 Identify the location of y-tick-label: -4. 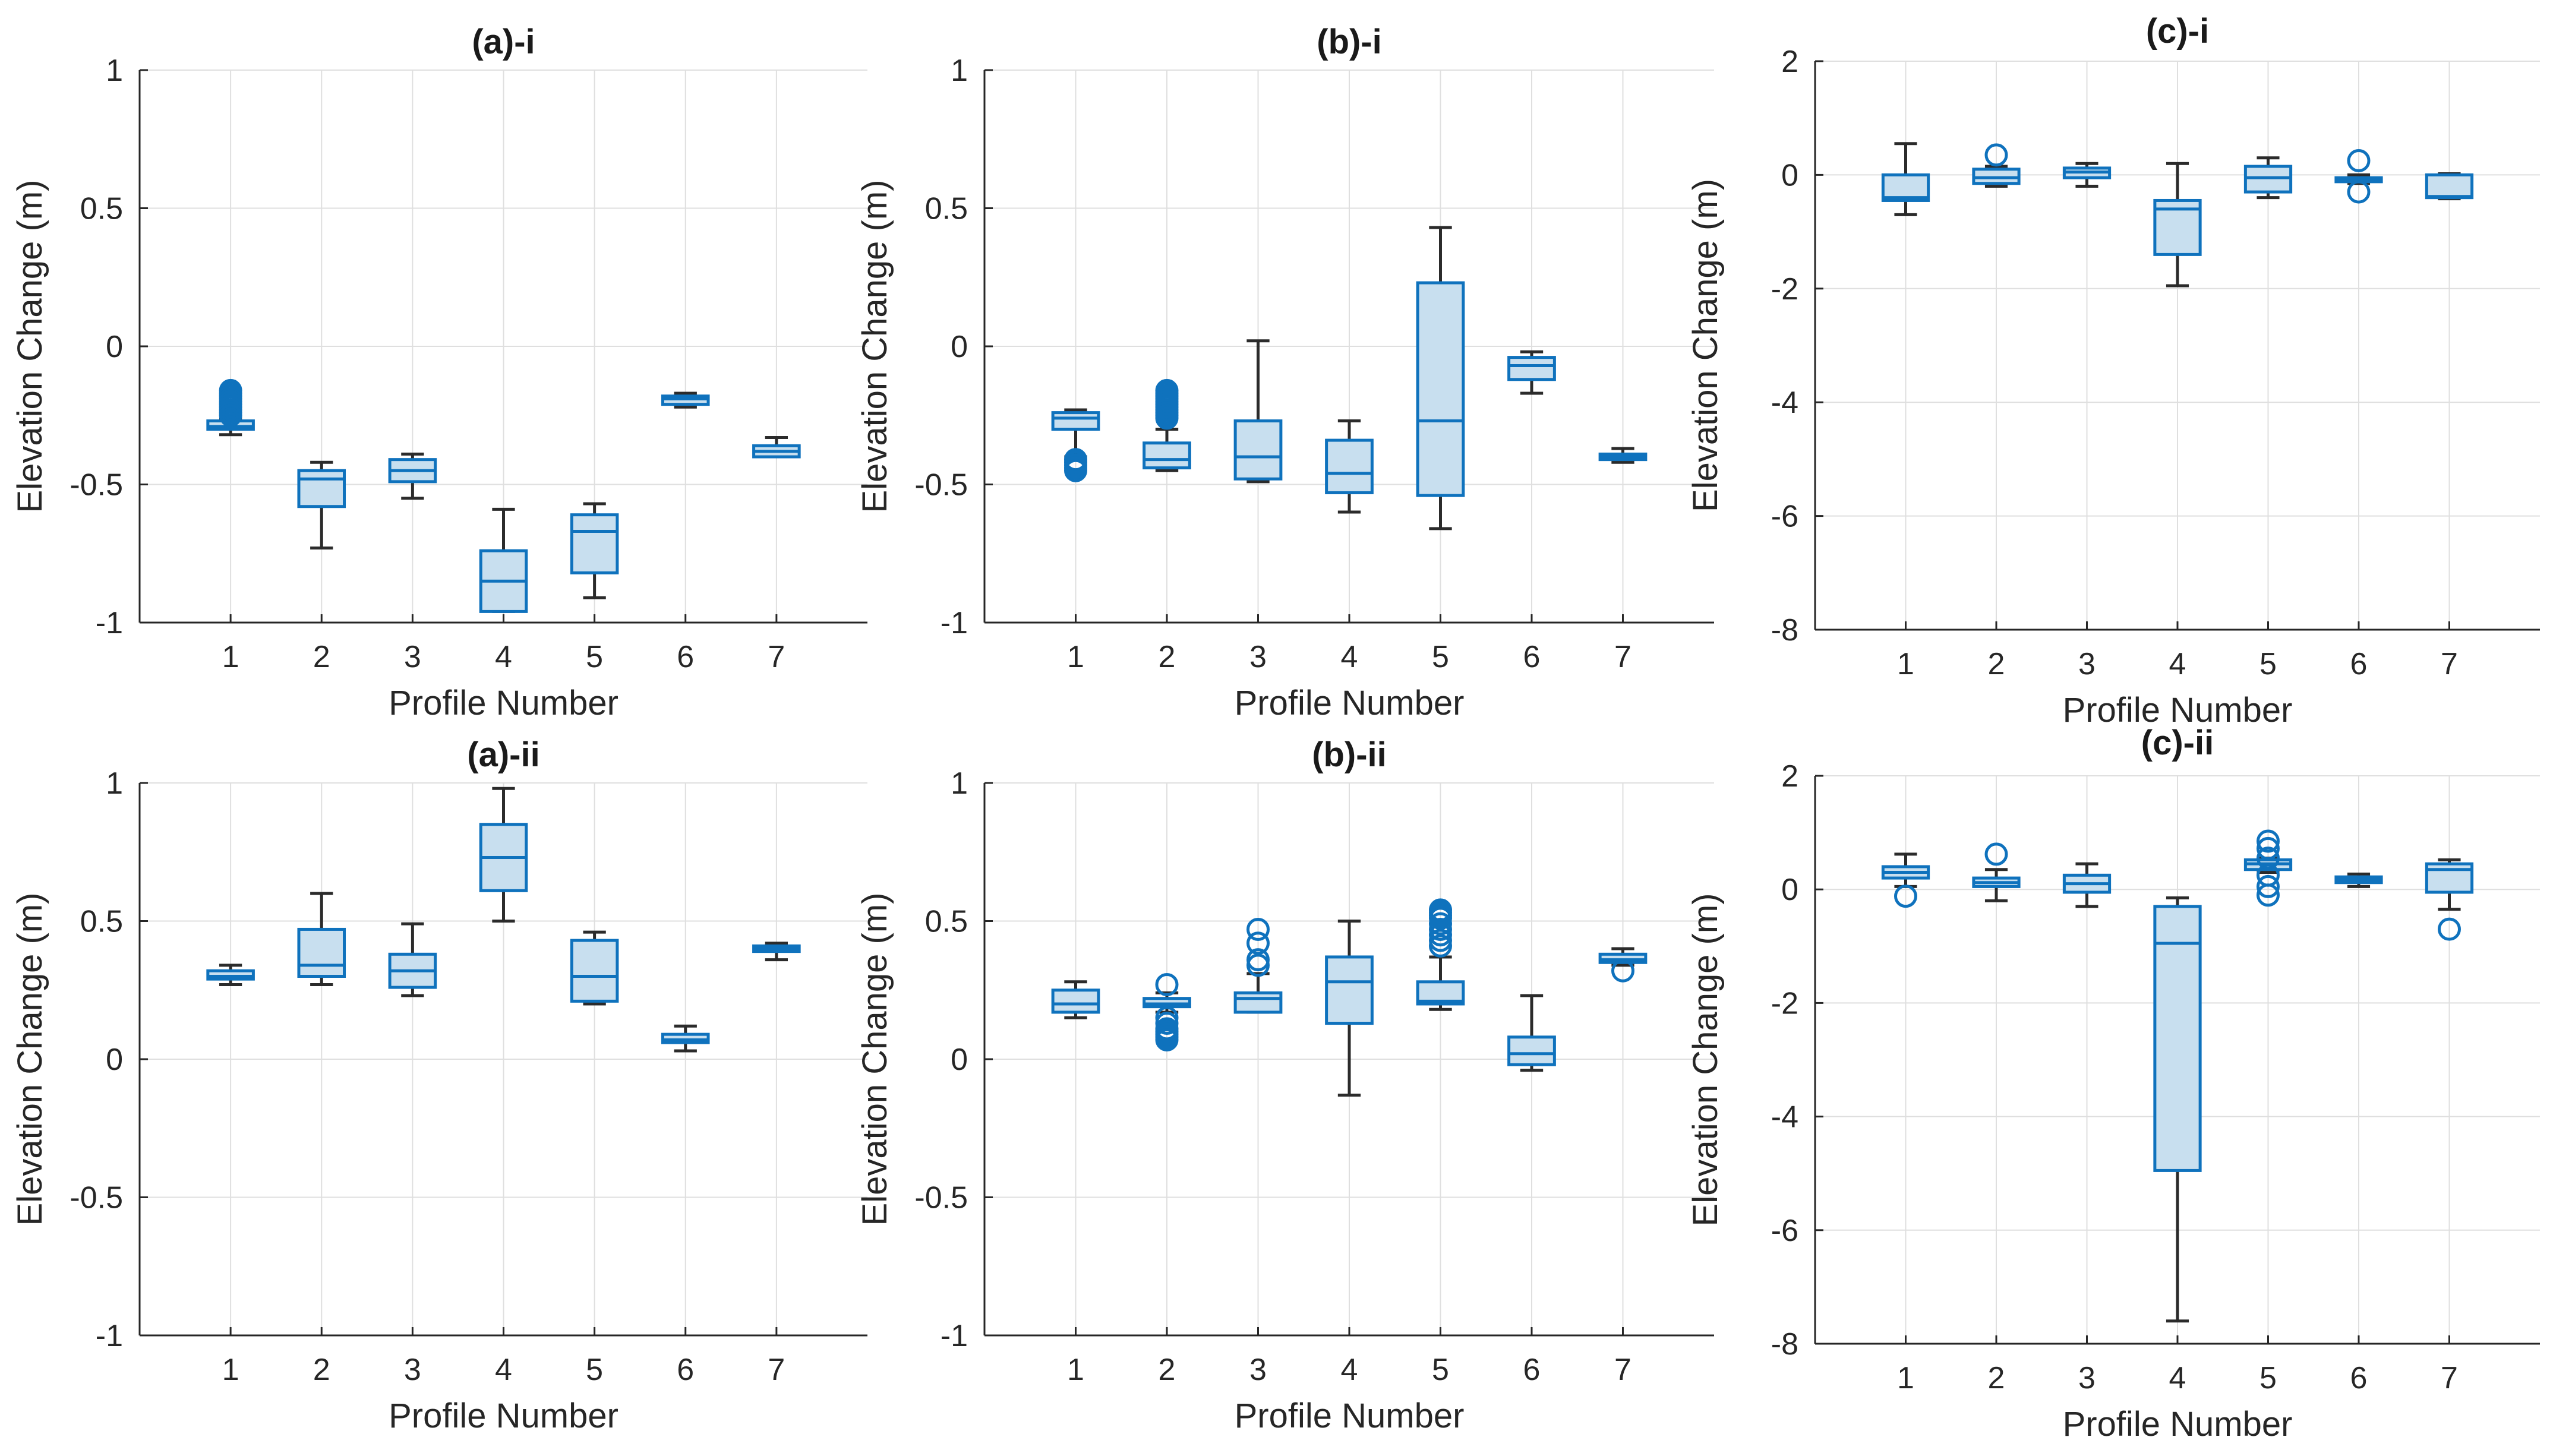
(1784, 403).